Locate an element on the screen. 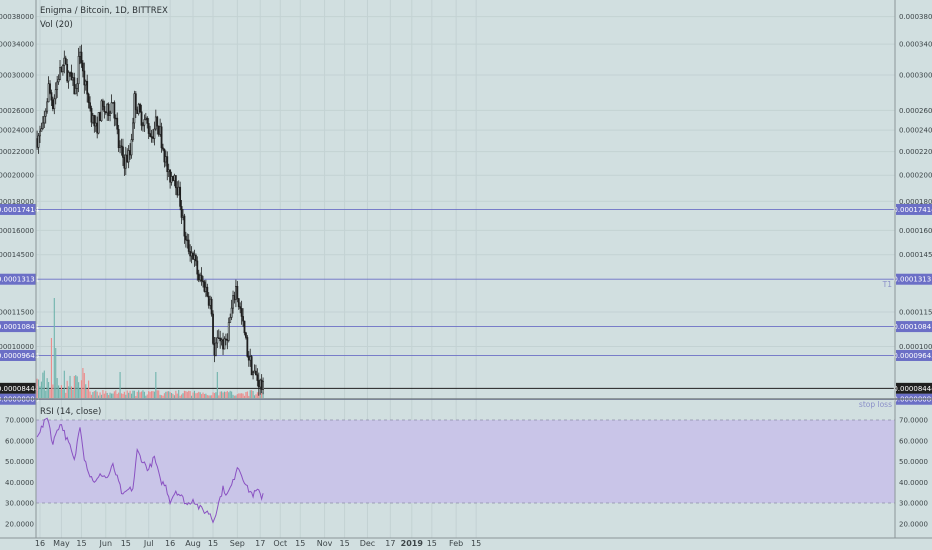 This screenshot has width=932, height=550. time-tick-label: 17 is located at coordinates (260, 543).